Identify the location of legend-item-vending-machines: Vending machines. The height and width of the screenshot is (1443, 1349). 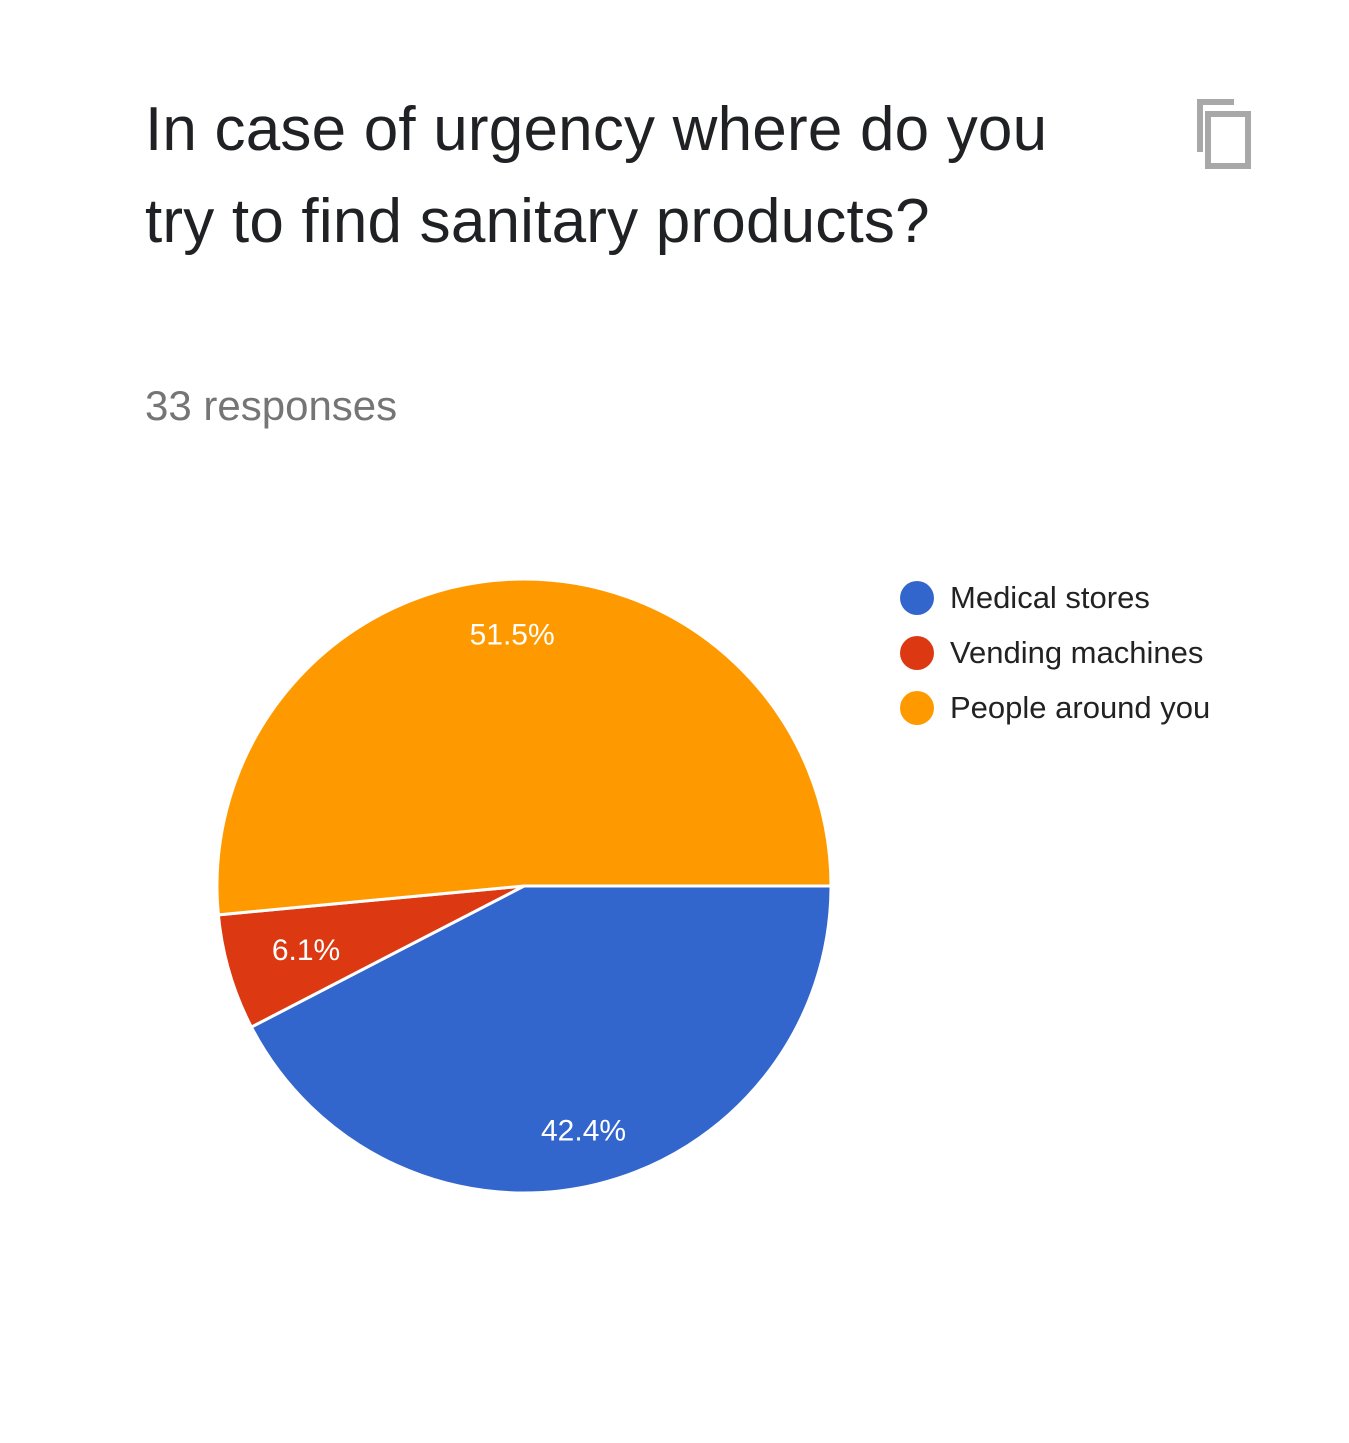
(1055, 652).